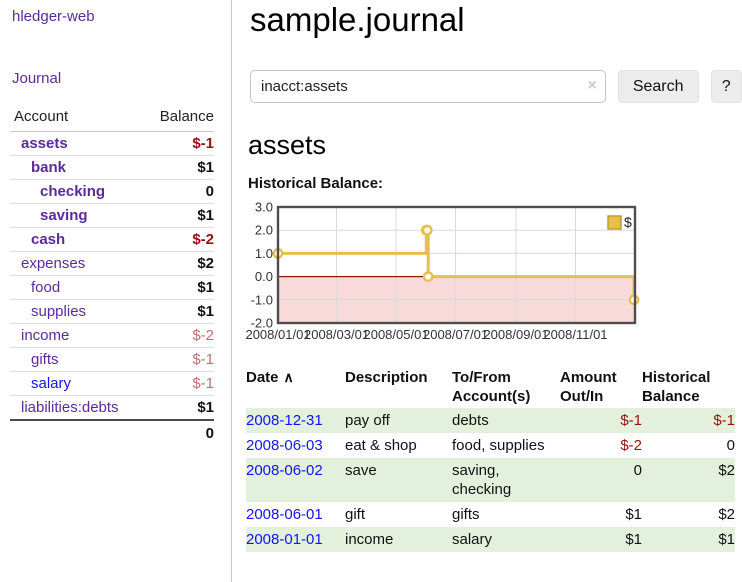  Describe the element at coordinates (59, 311) in the screenshot. I see `sidebar-account-supplies: supplies` at that location.